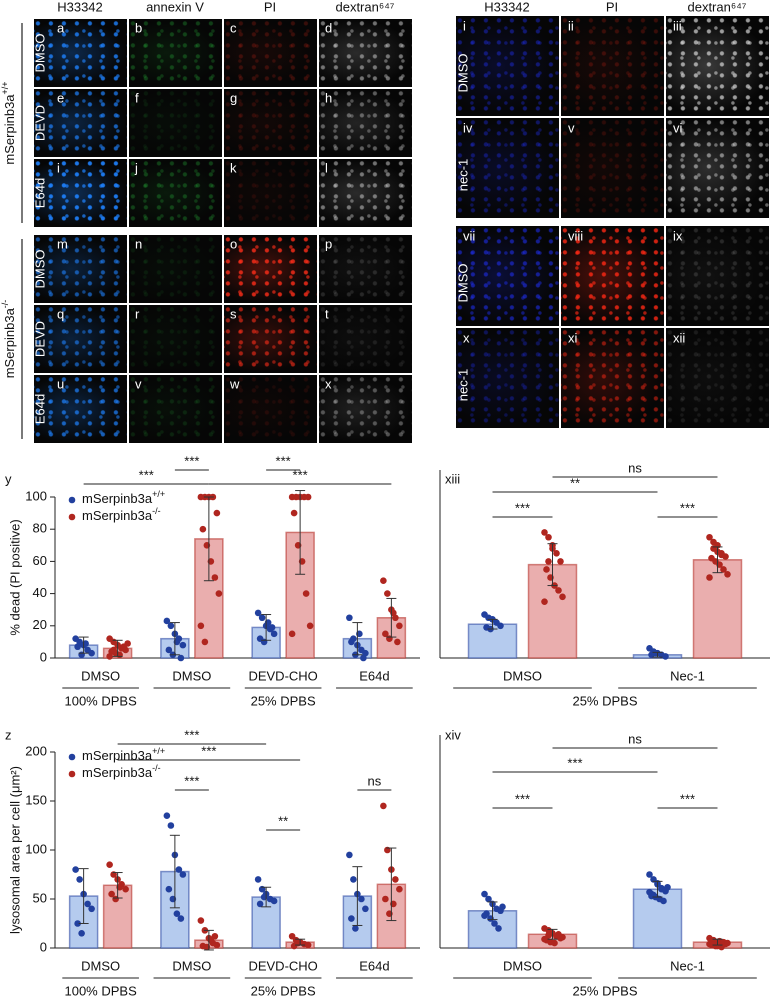 The image size is (780, 1000). What do you see at coordinates (5, 87) in the screenshot?
I see `group-genotype: +/+` at bounding box center [5, 87].